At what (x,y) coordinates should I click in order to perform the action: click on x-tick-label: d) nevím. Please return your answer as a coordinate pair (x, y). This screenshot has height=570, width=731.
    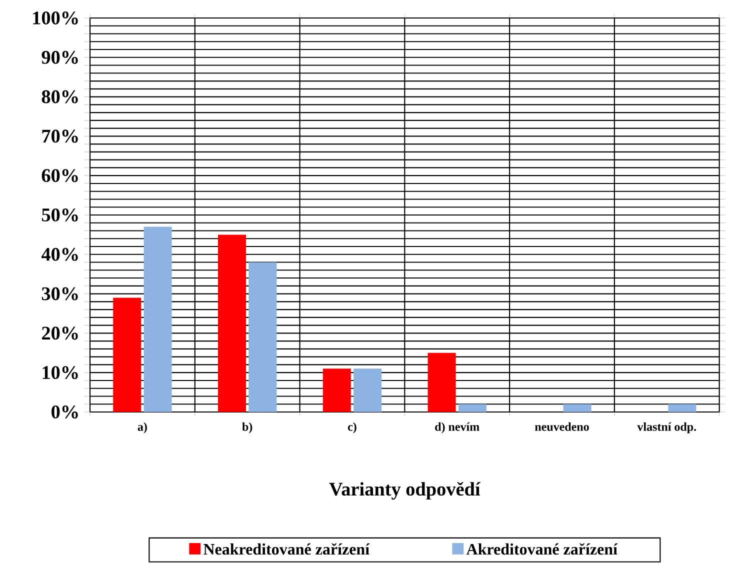
    Looking at the image, I should click on (457, 428).